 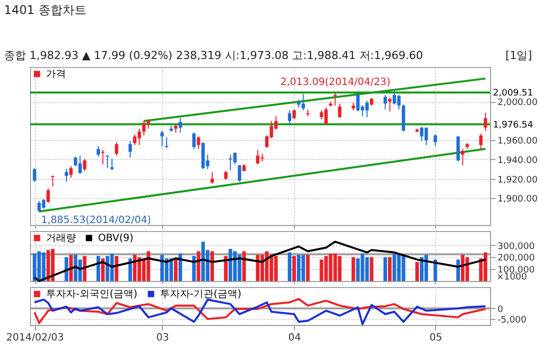 I want to click on y-tick-label: 1,960.00, so click(x=518, y=141).